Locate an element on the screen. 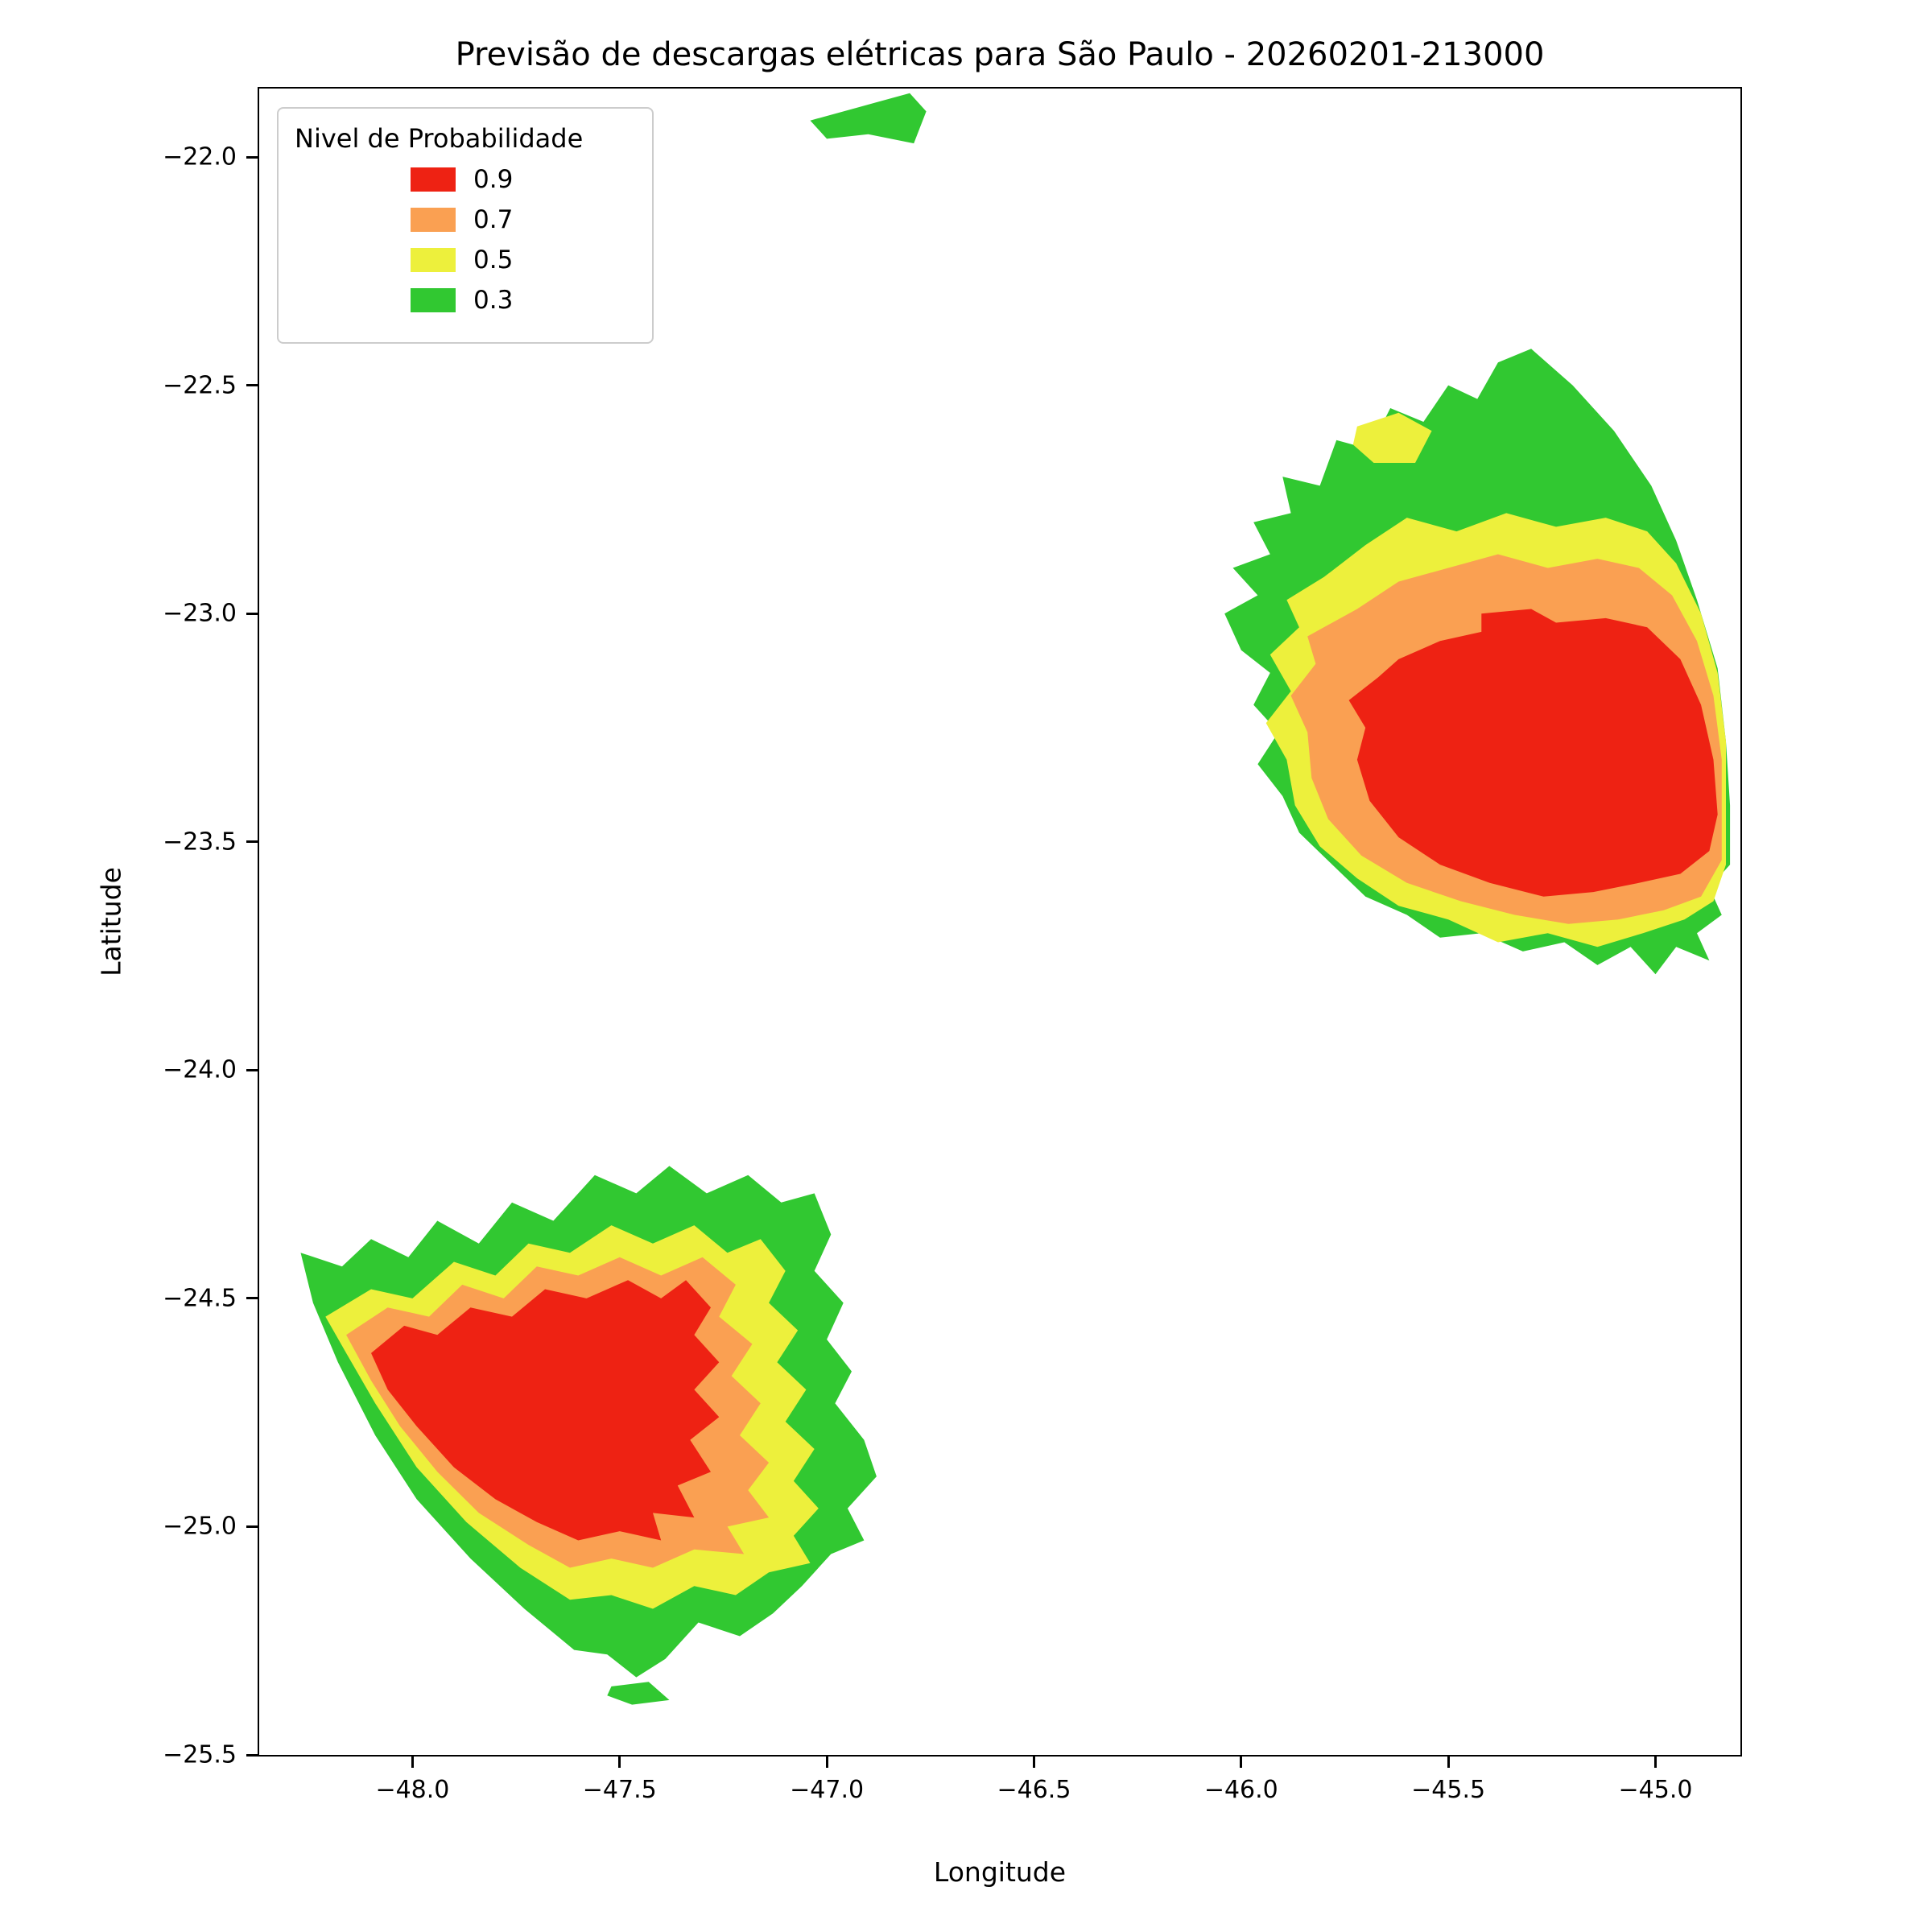 Image resolution: width=1932 pixels, height=1932 pixels. x-tick-label: −46.5 is located at coordinates (1034, 1790).